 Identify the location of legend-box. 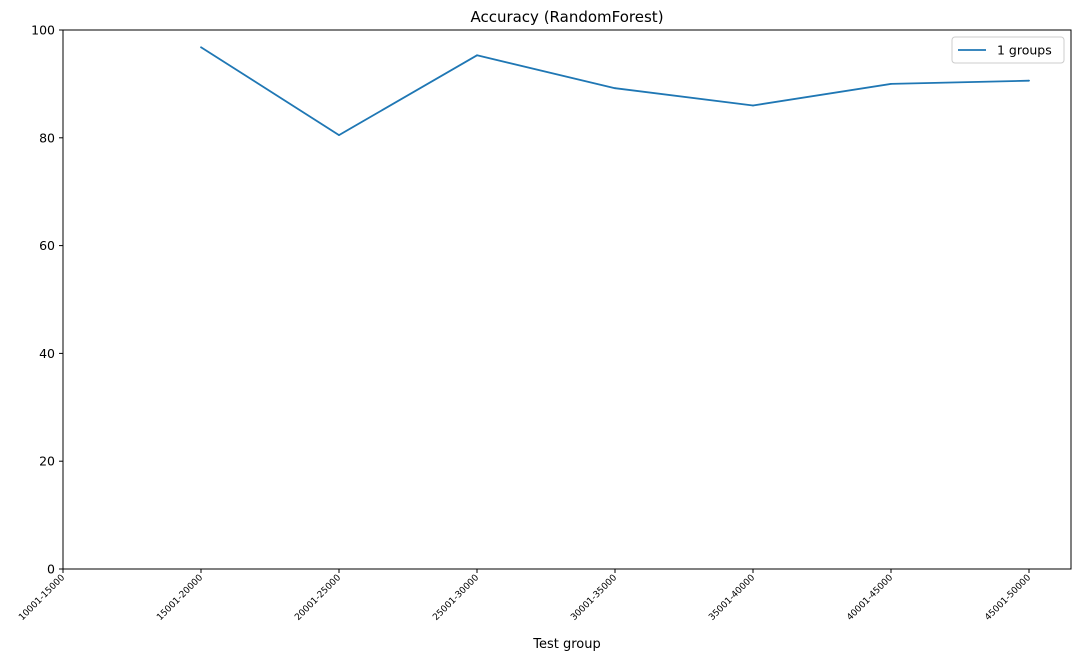
(1008, 50).